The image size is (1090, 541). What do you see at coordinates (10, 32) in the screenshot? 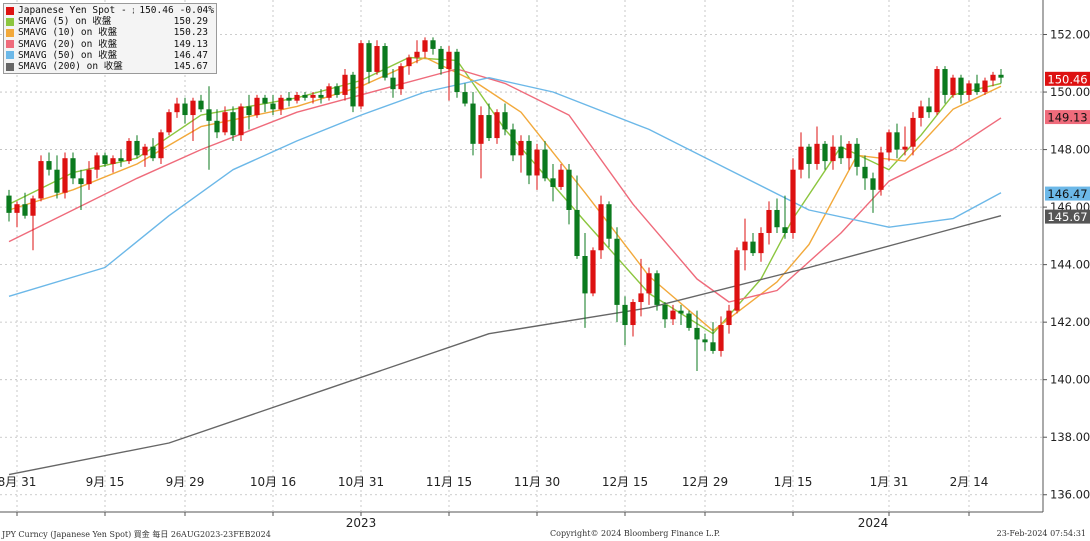
I see `legend-swatch` at bounding box center [10, 32].